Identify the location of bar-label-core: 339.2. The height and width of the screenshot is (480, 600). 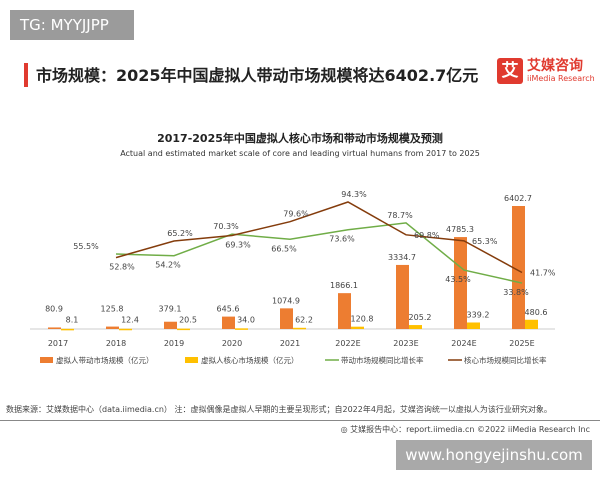
(478, 314).